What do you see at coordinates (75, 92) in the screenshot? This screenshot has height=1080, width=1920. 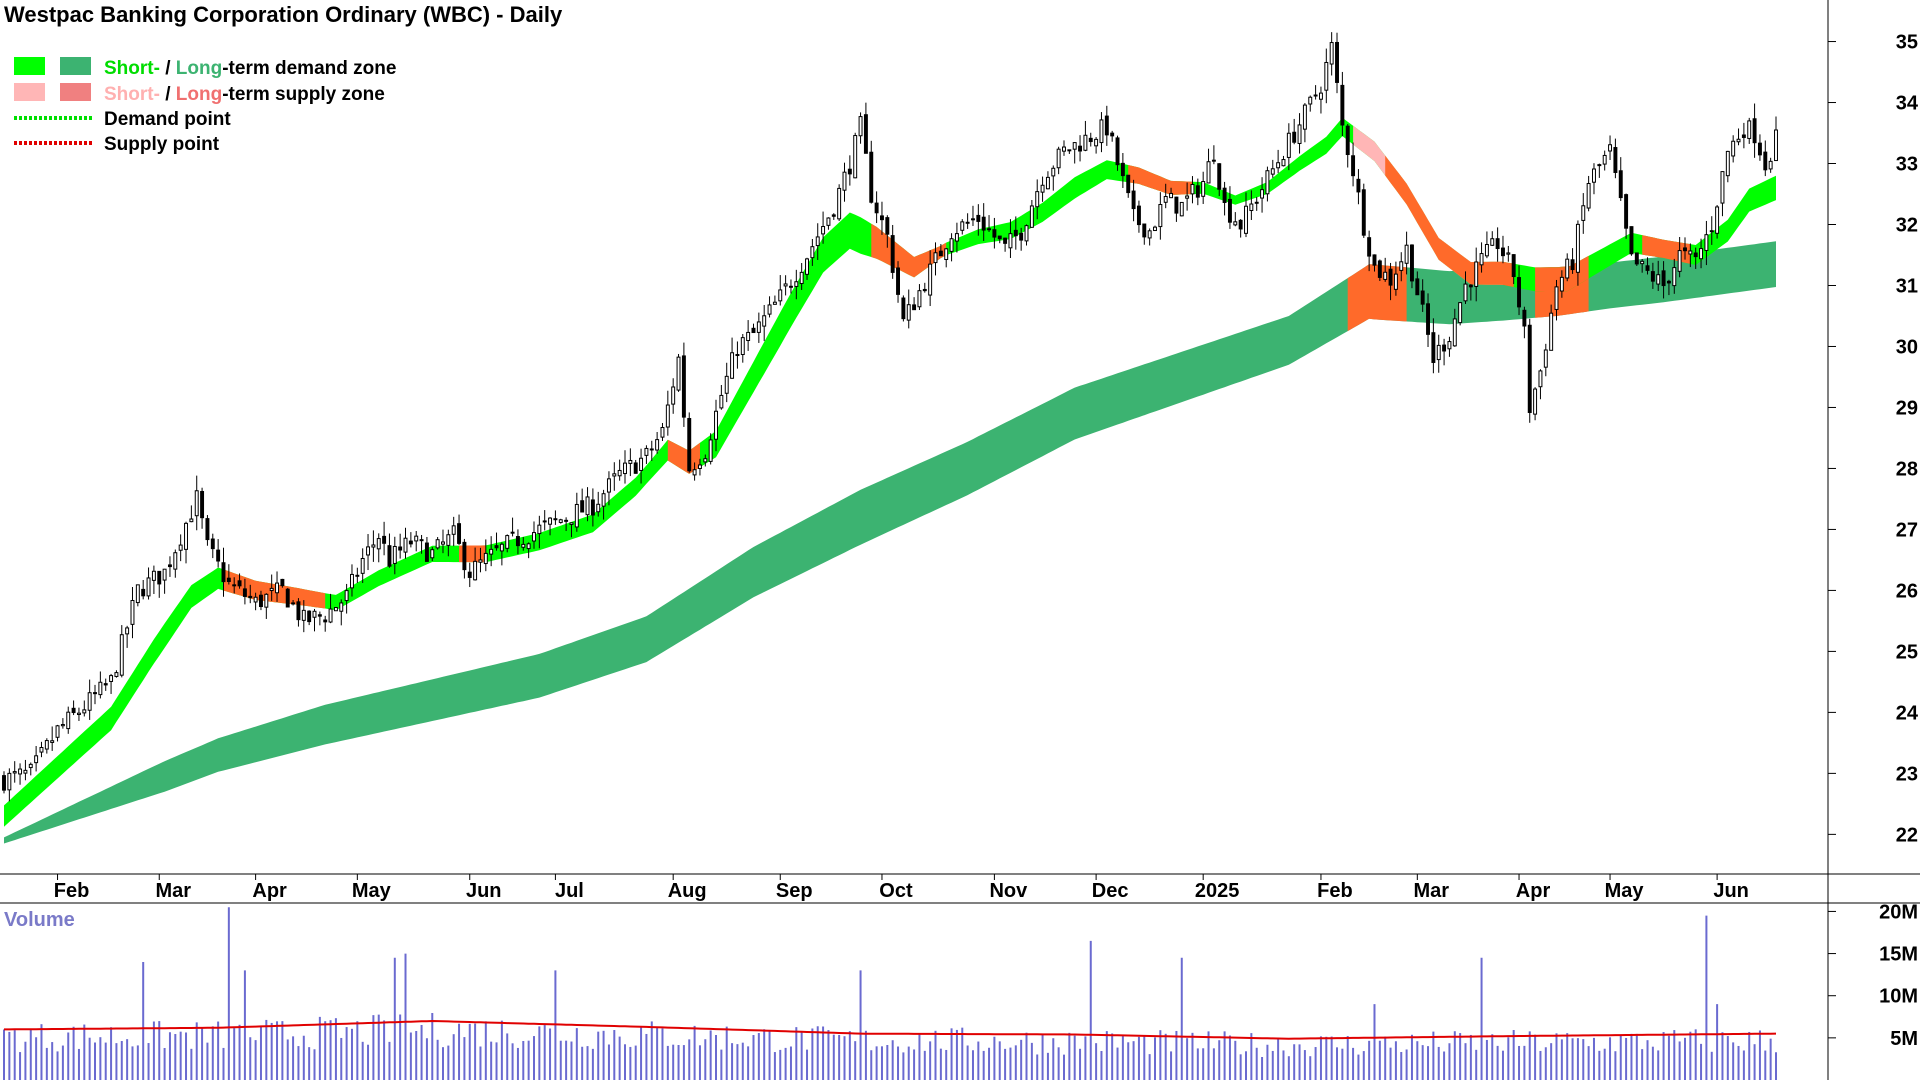 I see `long-supply-swatch` at bounding box center [75, 92].